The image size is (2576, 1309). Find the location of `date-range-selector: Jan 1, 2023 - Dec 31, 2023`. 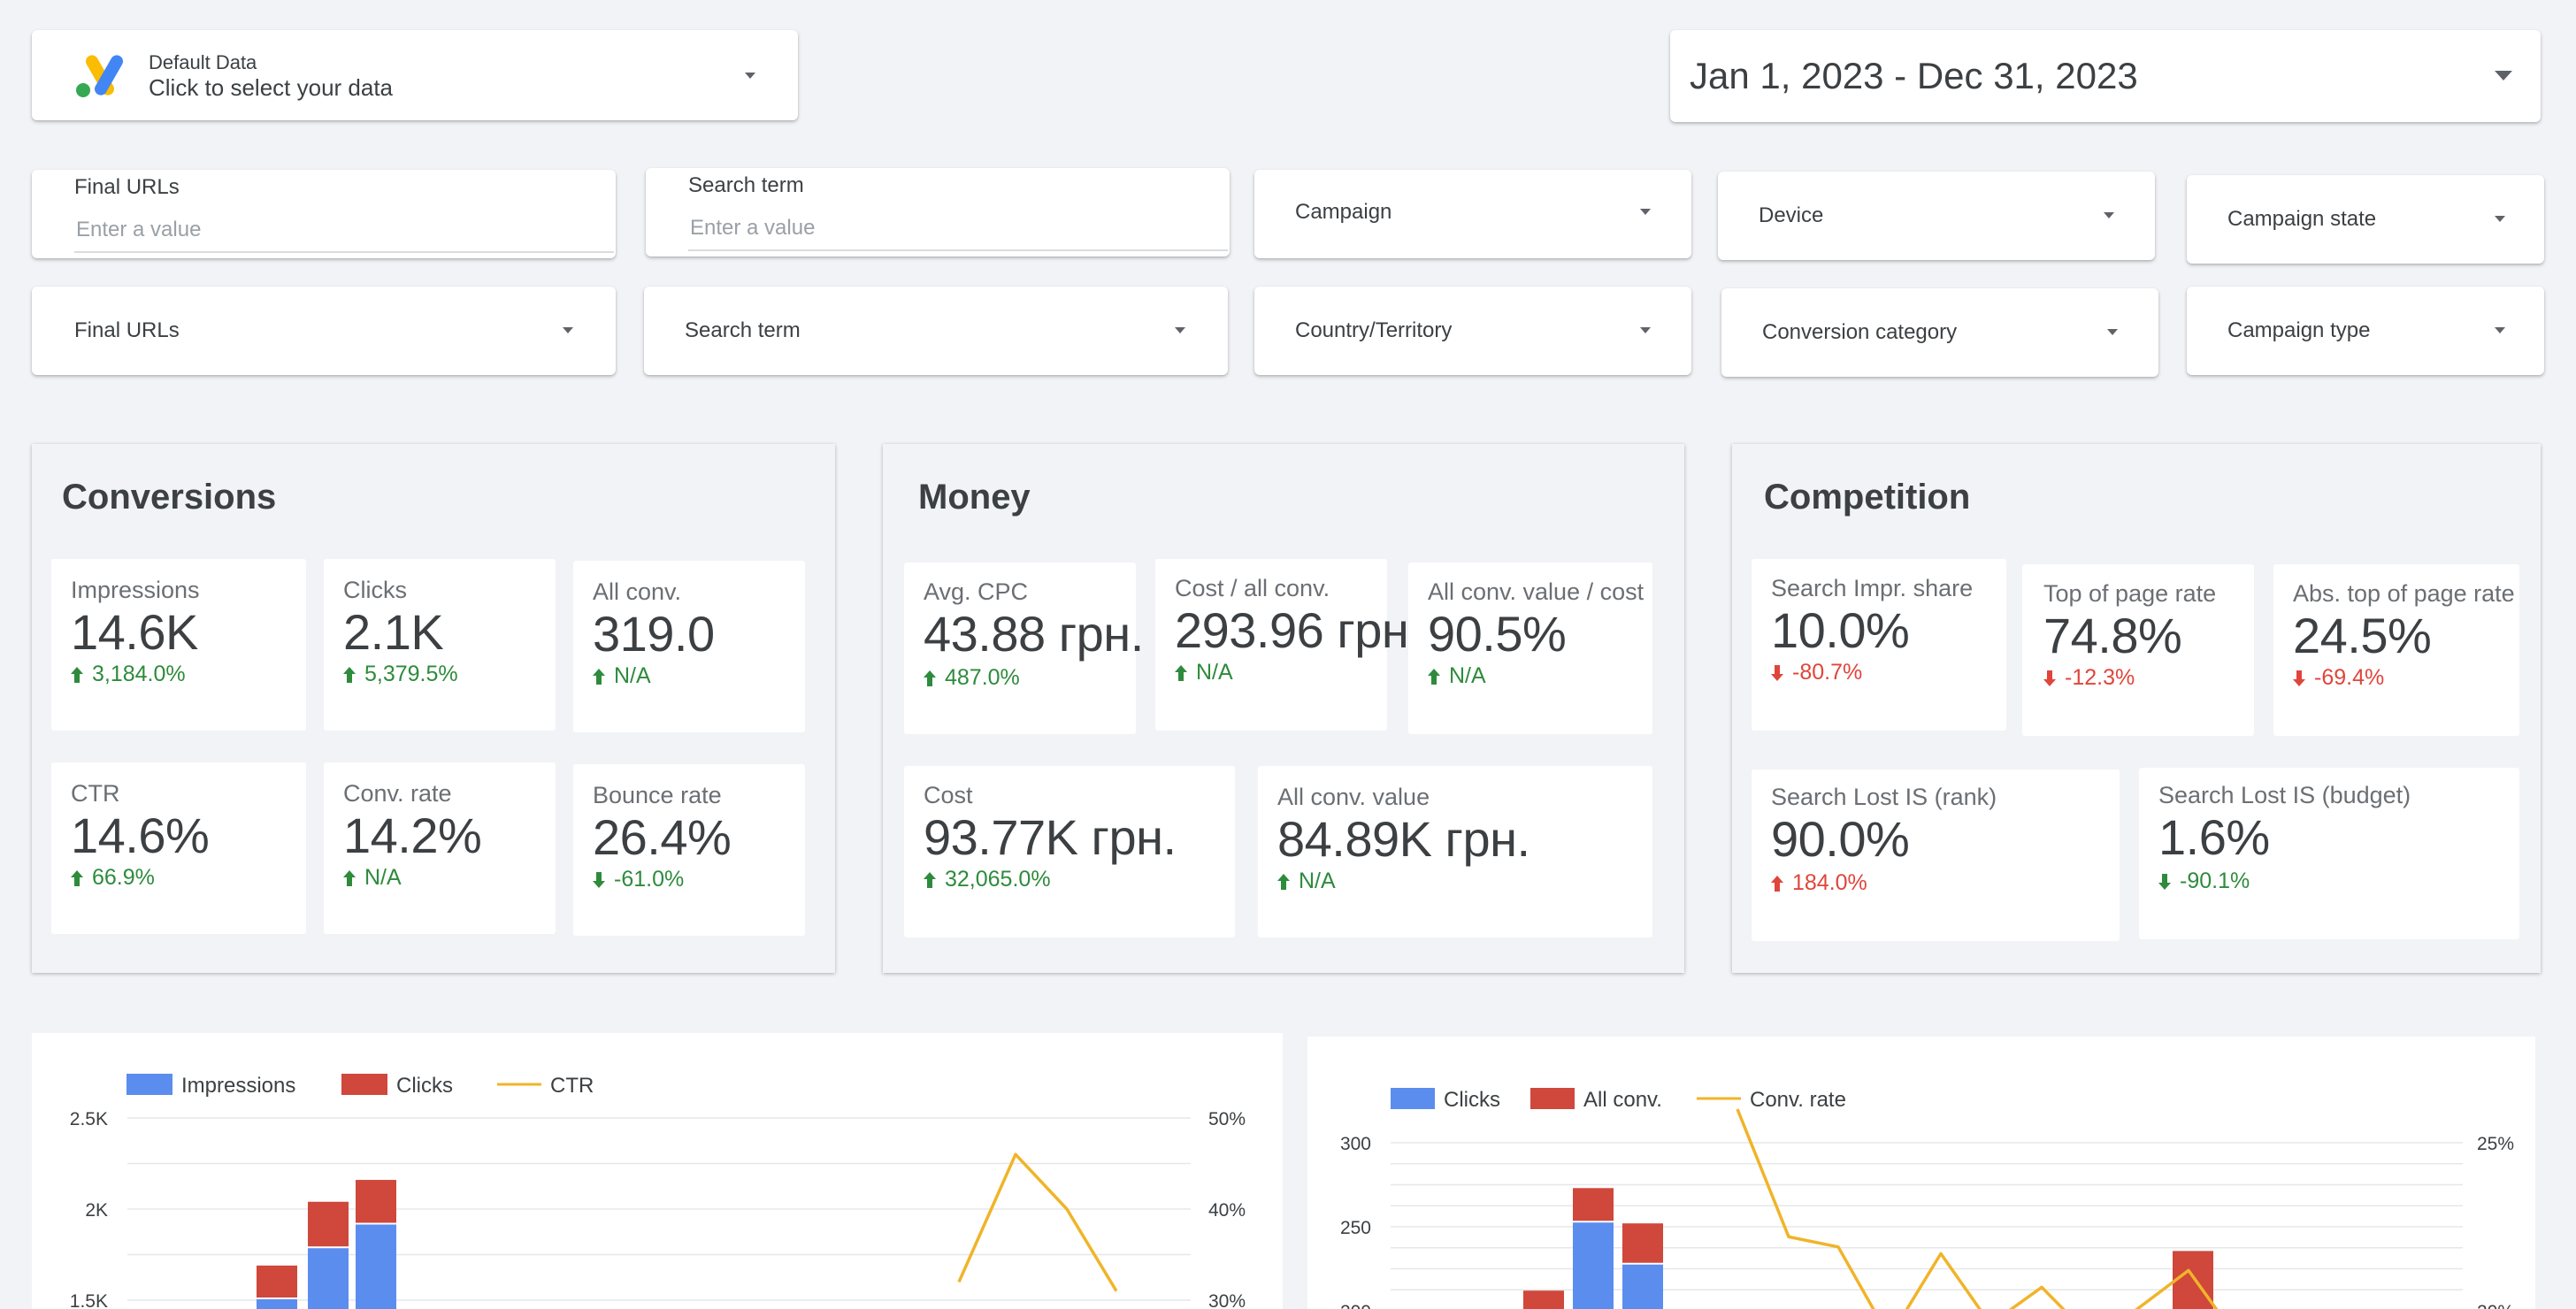

date-range-selector: Jan 1, 2023 - Dec 31, 2023 is located at coordinates (2105, 76).